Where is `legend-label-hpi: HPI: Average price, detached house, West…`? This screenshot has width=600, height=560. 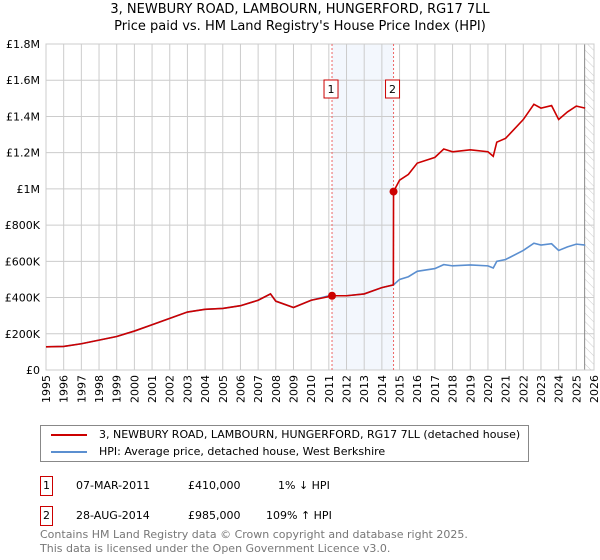 legend-label-hpi: HPI: Average price, detached house, West… is located at coordinates (242, 451).